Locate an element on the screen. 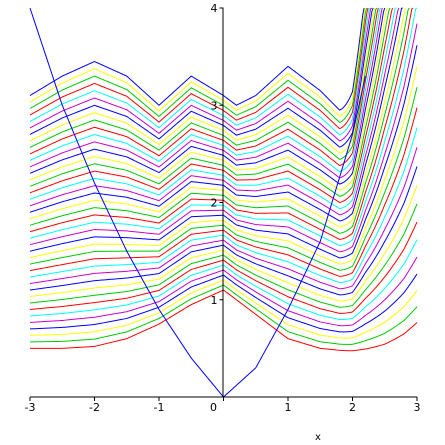  x-tick-label: 1 is located at coordinates (288, 407).